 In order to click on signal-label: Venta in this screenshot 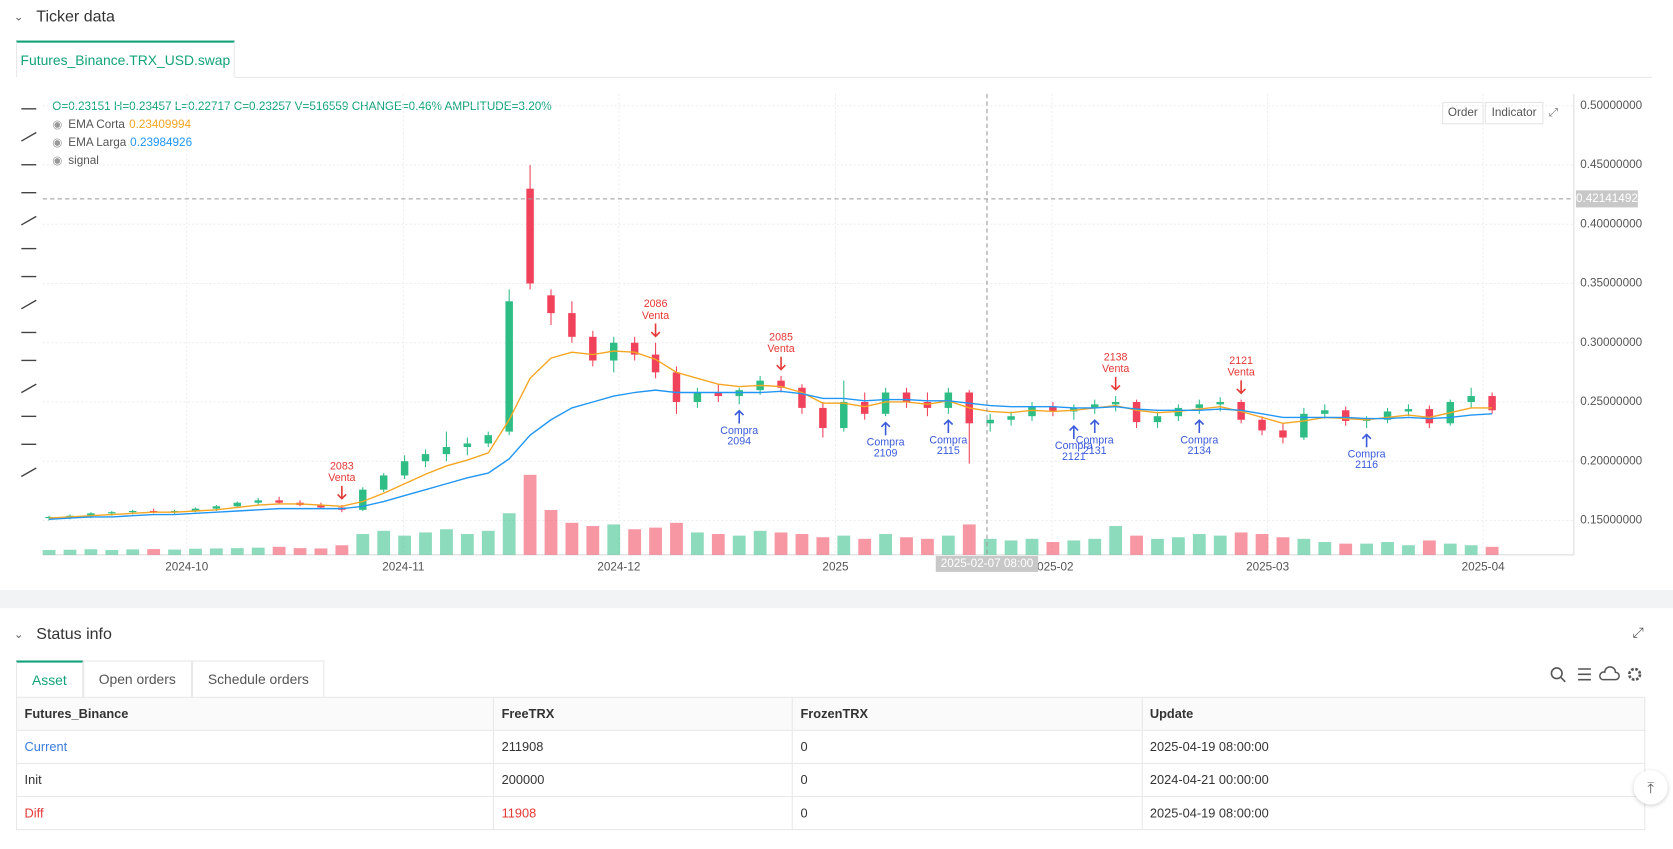, I will do `click(1115, 369)`.